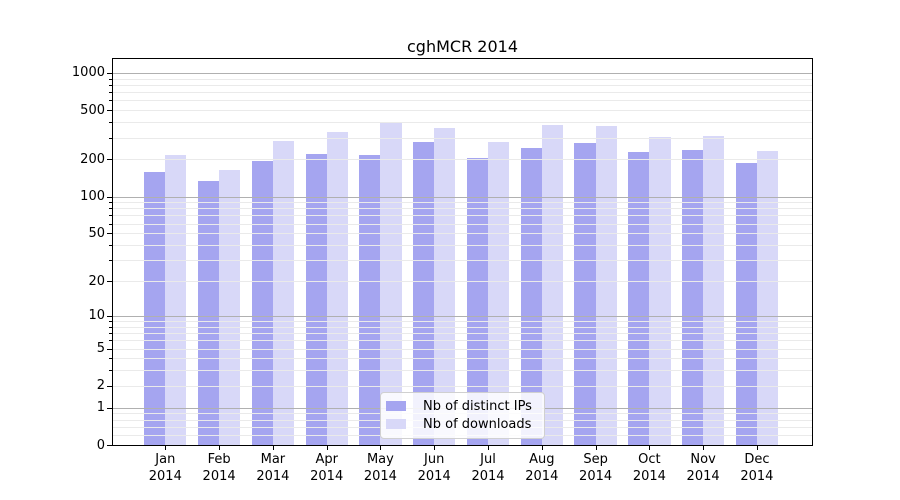  I want to click on month-label: Jun, so click(434, 459).